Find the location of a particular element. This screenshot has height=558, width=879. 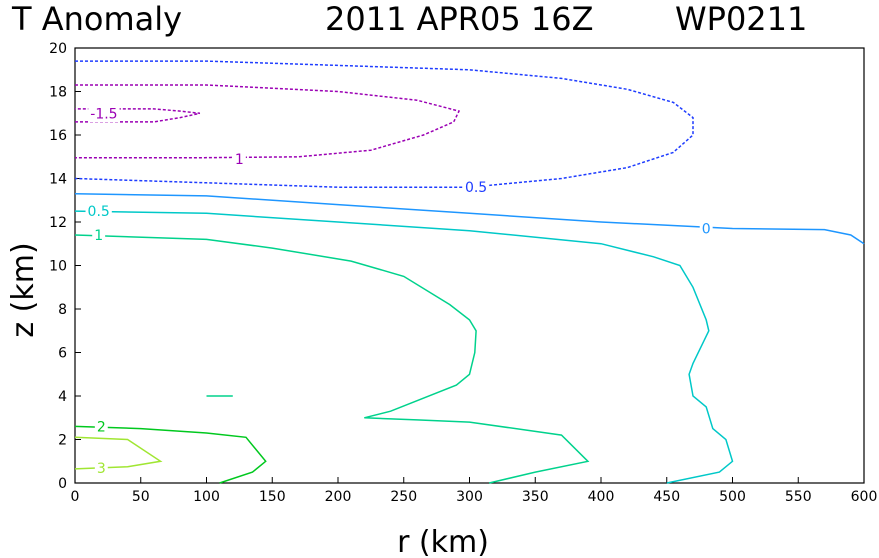

x-tick-label: 400 is located at coordinates (601, 497).